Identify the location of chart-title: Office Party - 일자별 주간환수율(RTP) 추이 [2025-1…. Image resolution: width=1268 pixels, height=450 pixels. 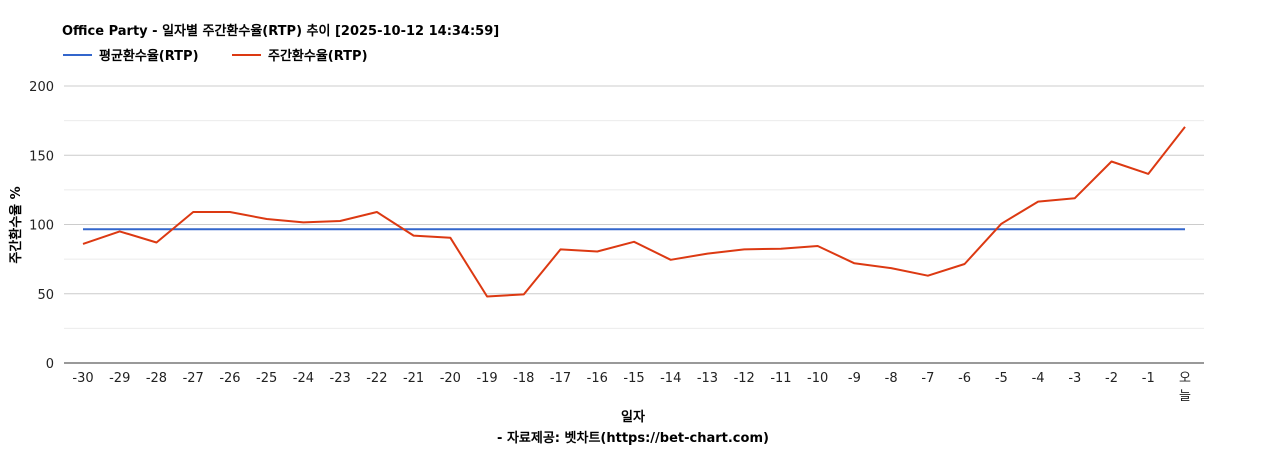
(280, 31).